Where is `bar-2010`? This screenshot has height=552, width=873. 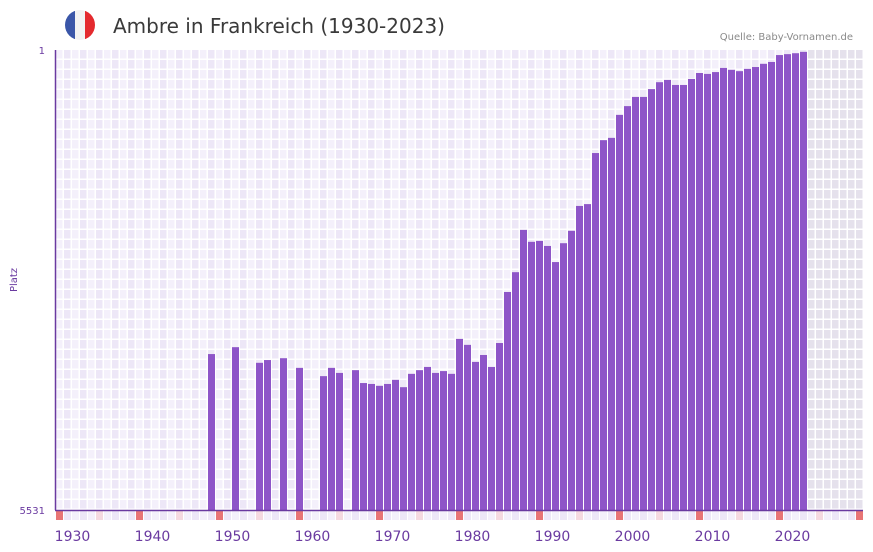 bar-2010 is located at coordinates (715, 291).